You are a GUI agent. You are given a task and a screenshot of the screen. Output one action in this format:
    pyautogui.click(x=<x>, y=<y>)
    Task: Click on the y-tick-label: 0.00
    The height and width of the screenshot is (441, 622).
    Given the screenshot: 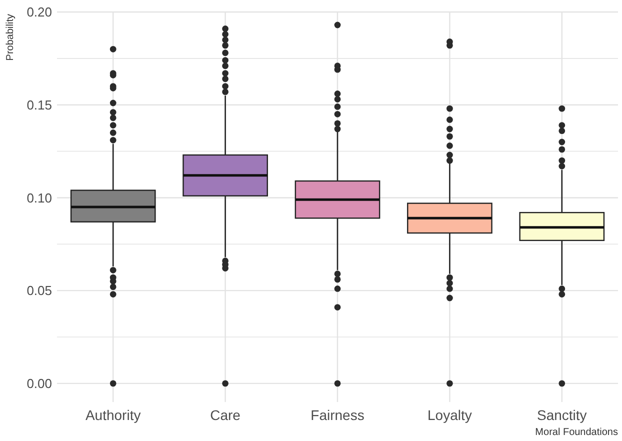 What is the action you would take?
    pyautogui.click(x=39, y=383)
    